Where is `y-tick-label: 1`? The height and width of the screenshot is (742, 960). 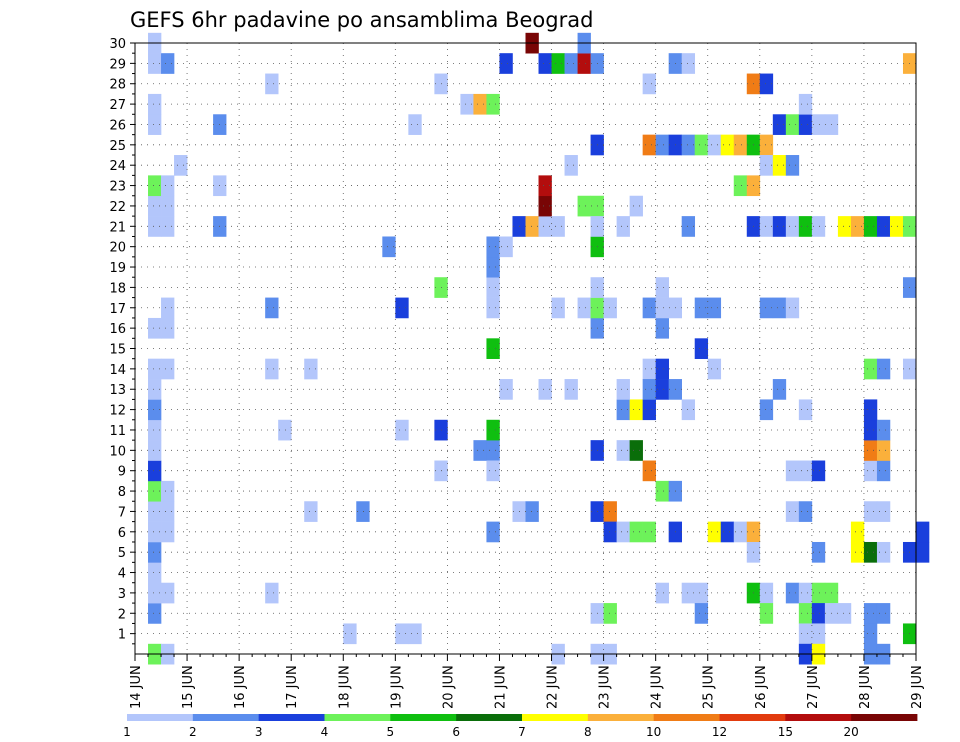 y-tick-label: 1 is located at coordinates (122, 635).